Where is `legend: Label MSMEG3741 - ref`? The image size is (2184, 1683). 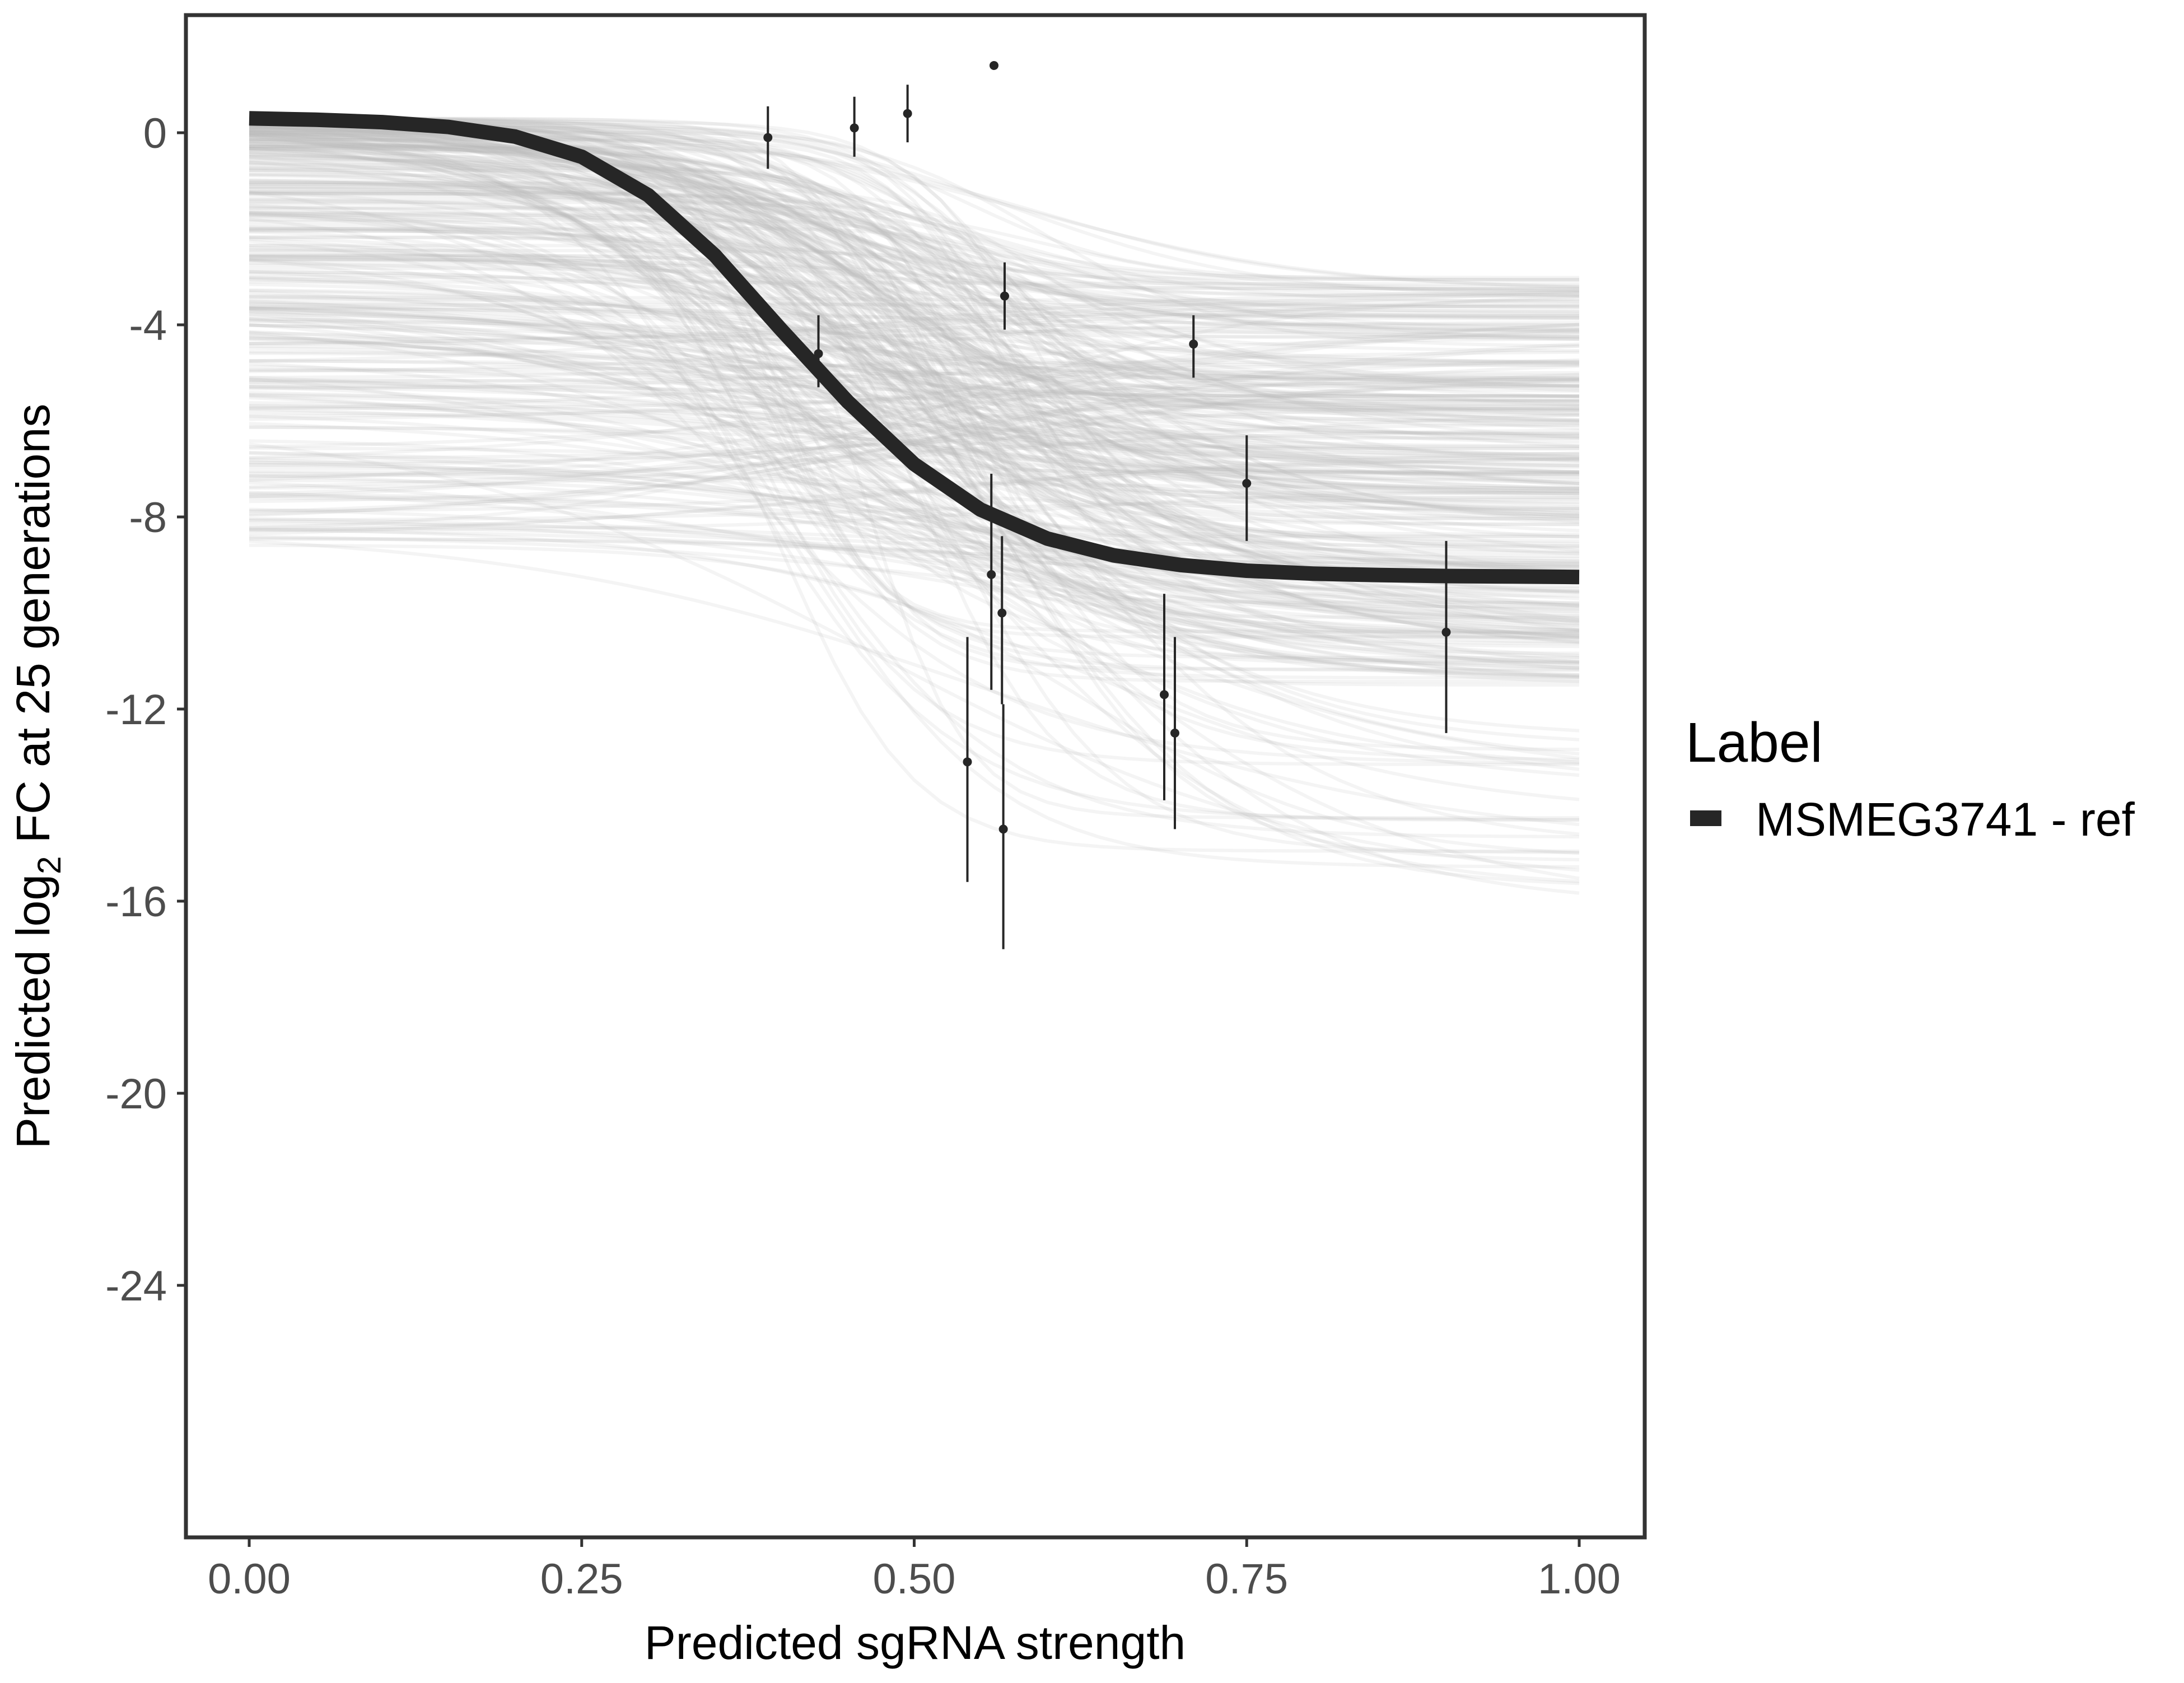 legend: Label MSMEG3741 - ref is located at coordinates (1911, 778).